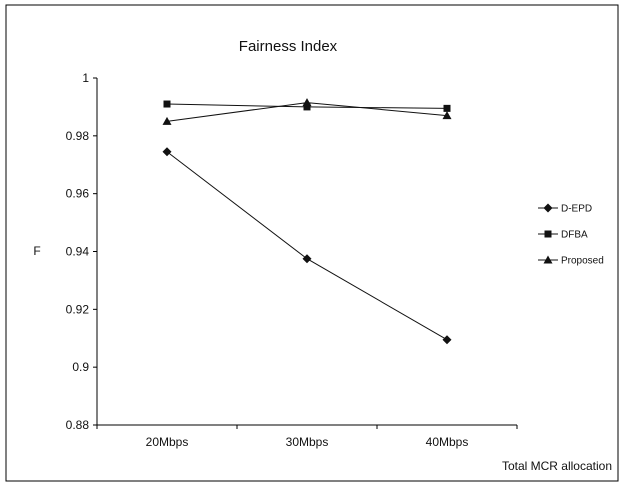 This screenshot has height=489, width=625. I want to click on y-tick-label: 0.88, so click(78, 425).